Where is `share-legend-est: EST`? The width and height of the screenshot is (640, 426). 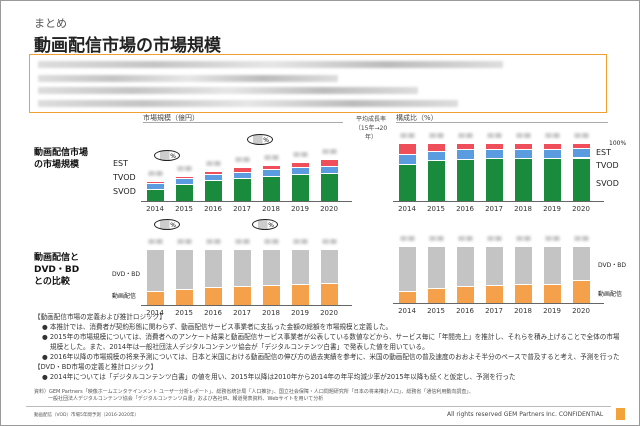 share-legend-est: EST is located at coordinates (604, 152).